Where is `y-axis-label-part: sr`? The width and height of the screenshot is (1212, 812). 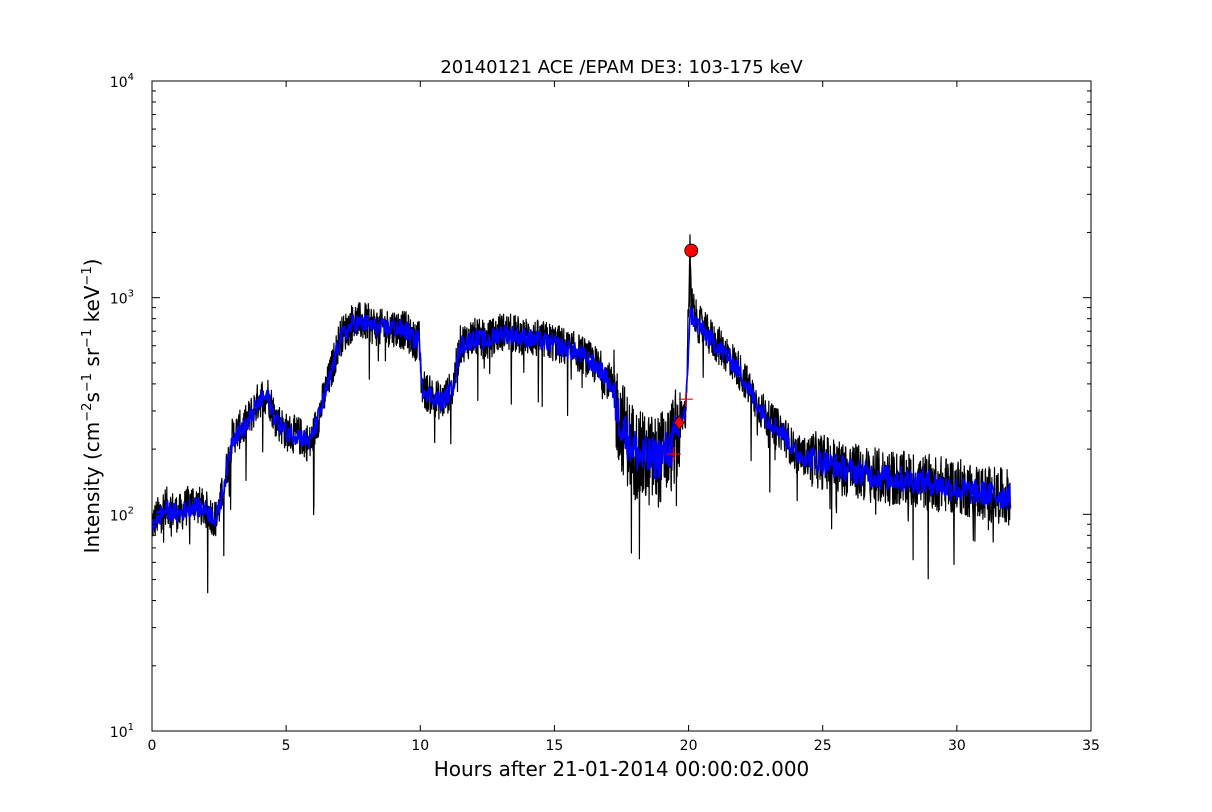
y-axis-label-part: sr is located at coordinates (92, 360).